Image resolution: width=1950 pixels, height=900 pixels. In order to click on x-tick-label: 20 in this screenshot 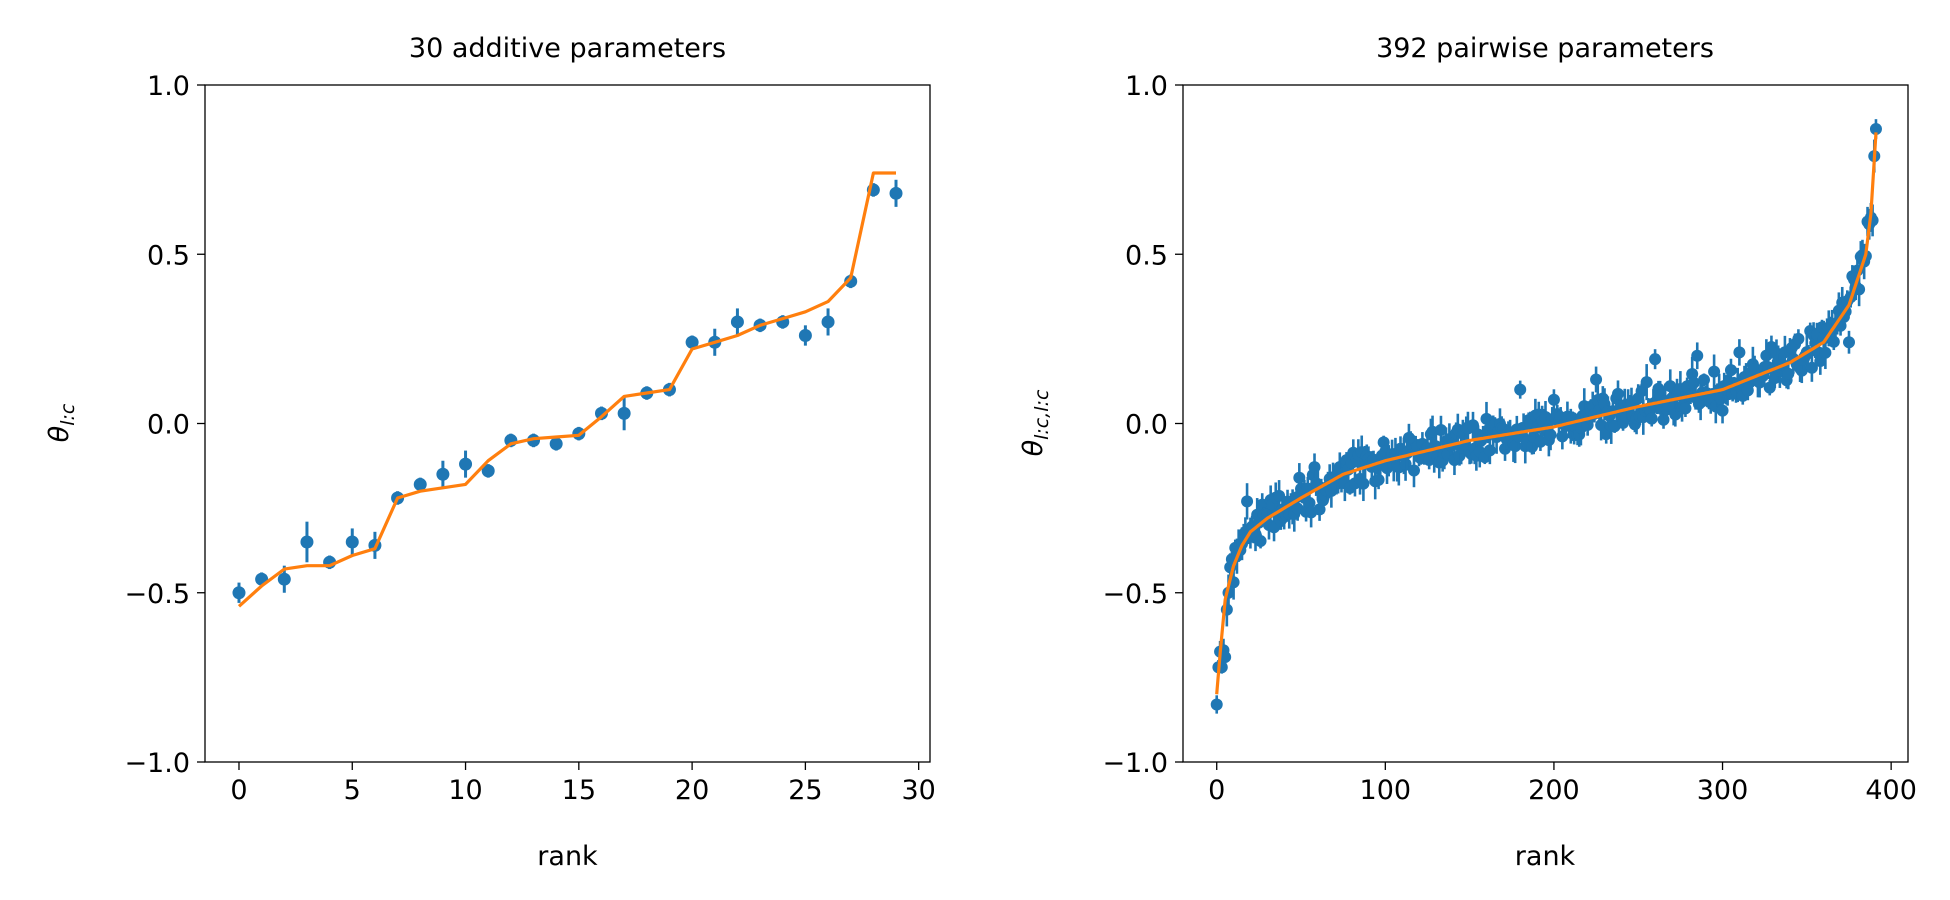, I will do `click(692, 790)`.